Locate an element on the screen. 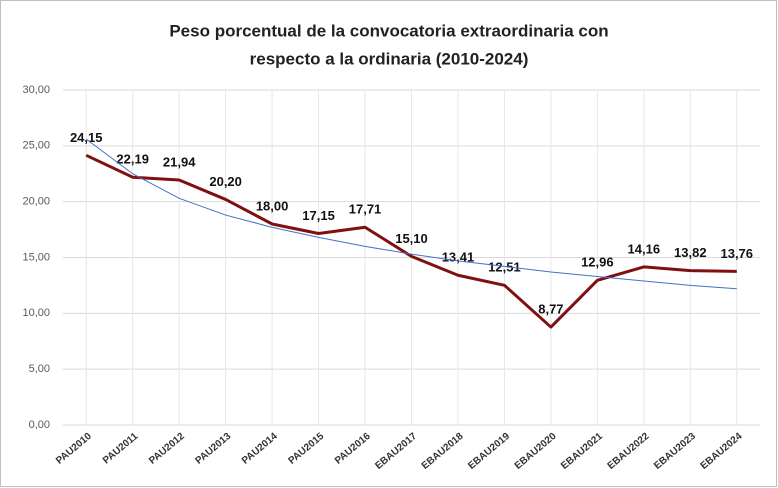  data-label: 21,94 is located at coordinates (179, 161).